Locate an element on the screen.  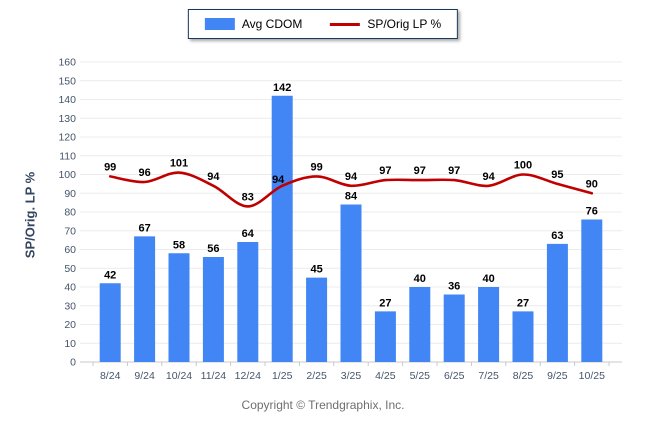
line-value-label: 83 is located at coordinates (248, 197).